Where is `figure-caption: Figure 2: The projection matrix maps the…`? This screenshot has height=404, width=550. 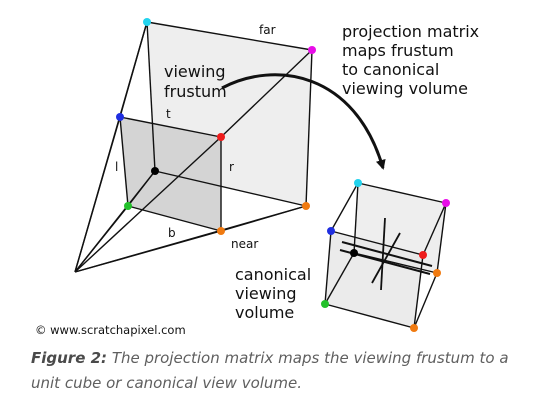
figure-caption: Figure 2: The projection matrix maps the… is located at coordinates (286, 371).